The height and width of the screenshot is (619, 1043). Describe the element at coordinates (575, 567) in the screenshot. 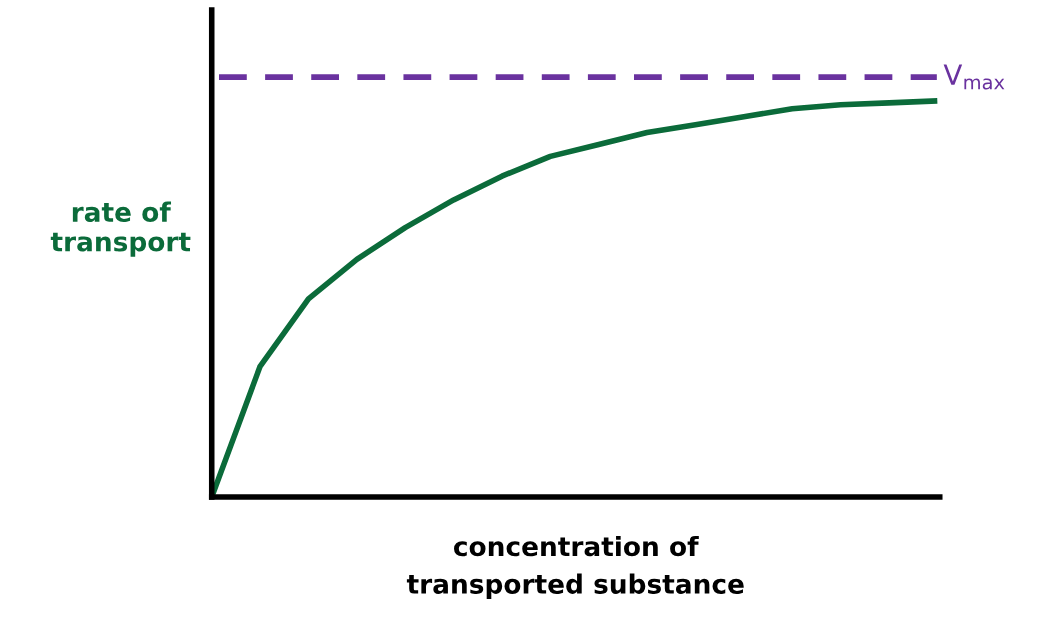

I see `x-axis-title: concentration of transported substance` at that location.